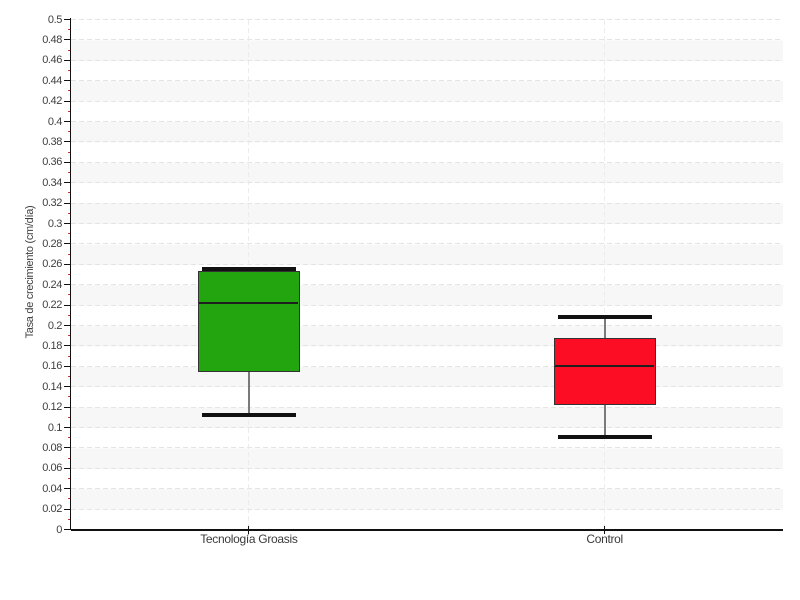  I want to click on y-tick-label: 0.26, so click(52, 264).